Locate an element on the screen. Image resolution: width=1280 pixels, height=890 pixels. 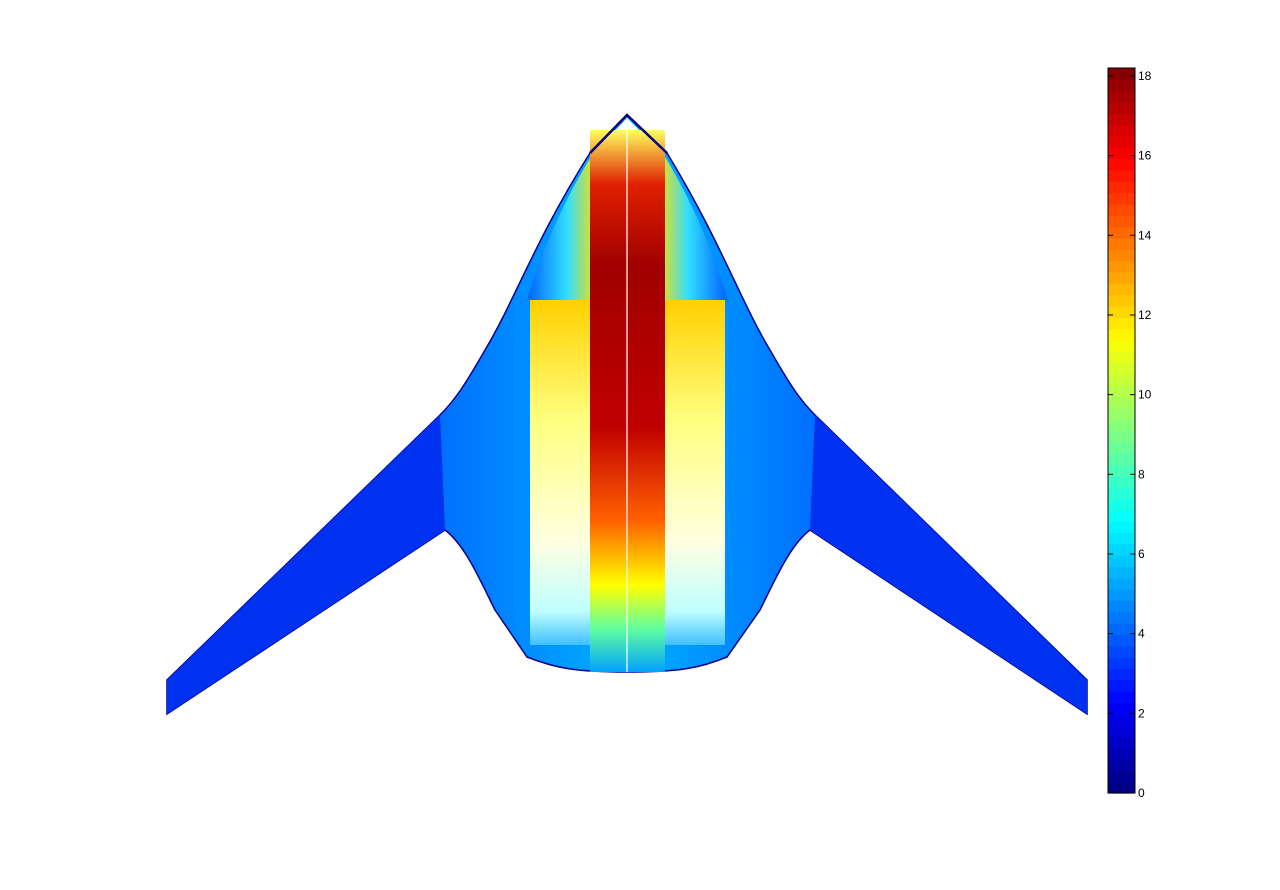
nose-edge is located at coordinates (628, 133).